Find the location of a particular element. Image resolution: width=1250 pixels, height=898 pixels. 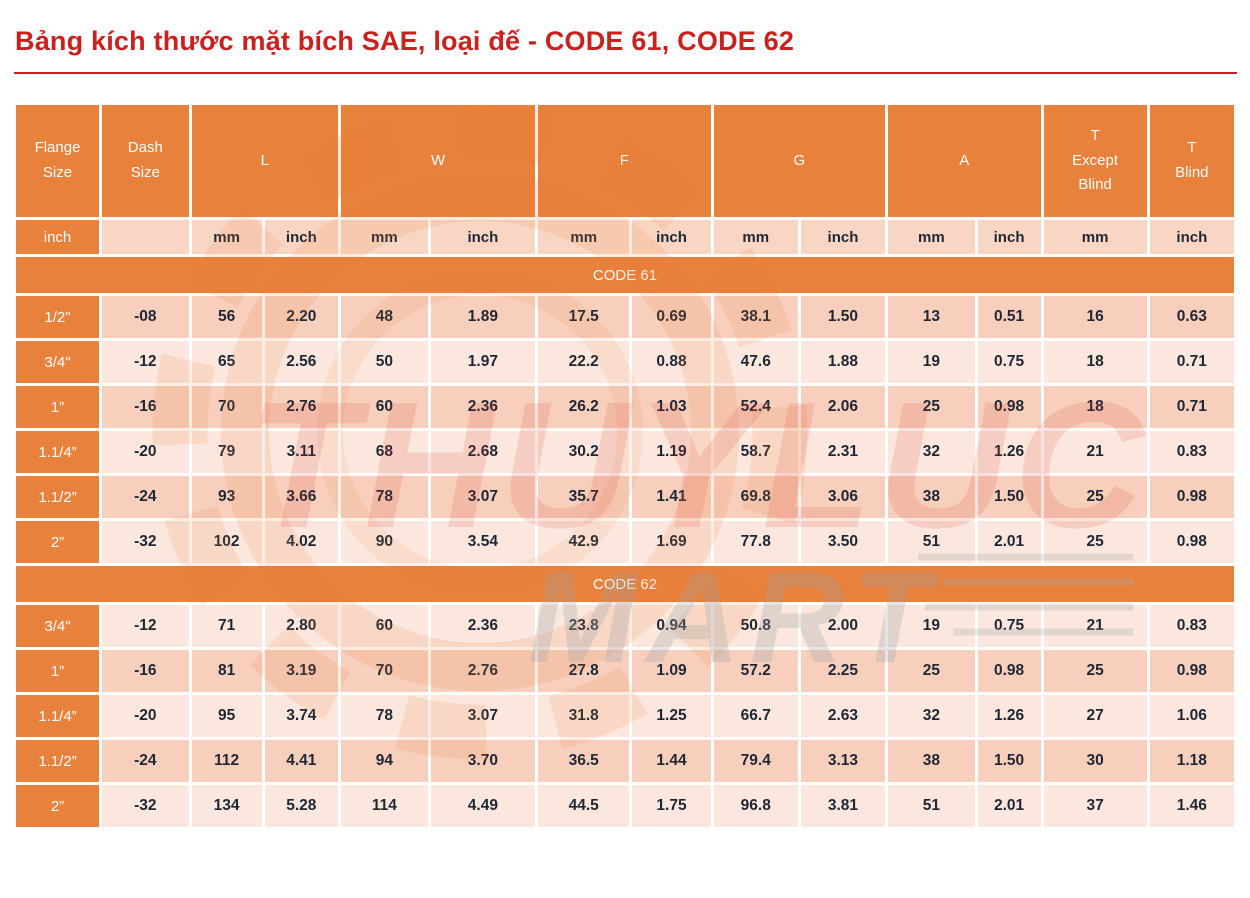

value-cell: 1.03 is located at coordinates (671, 407).